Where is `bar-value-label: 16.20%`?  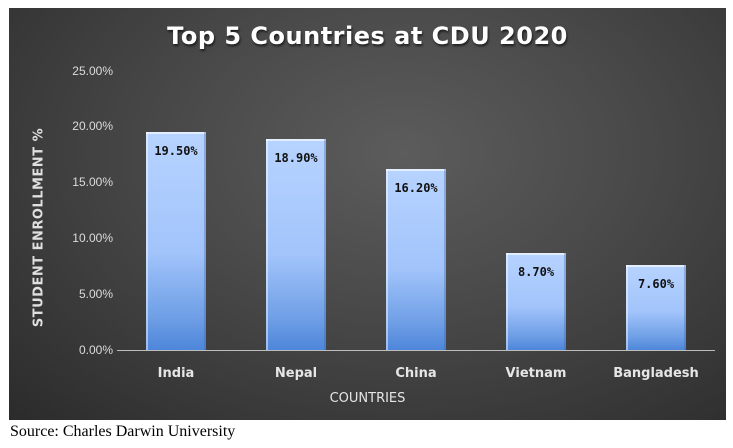 bar-value-label: 16.20% is located at coordinates (416, 188).